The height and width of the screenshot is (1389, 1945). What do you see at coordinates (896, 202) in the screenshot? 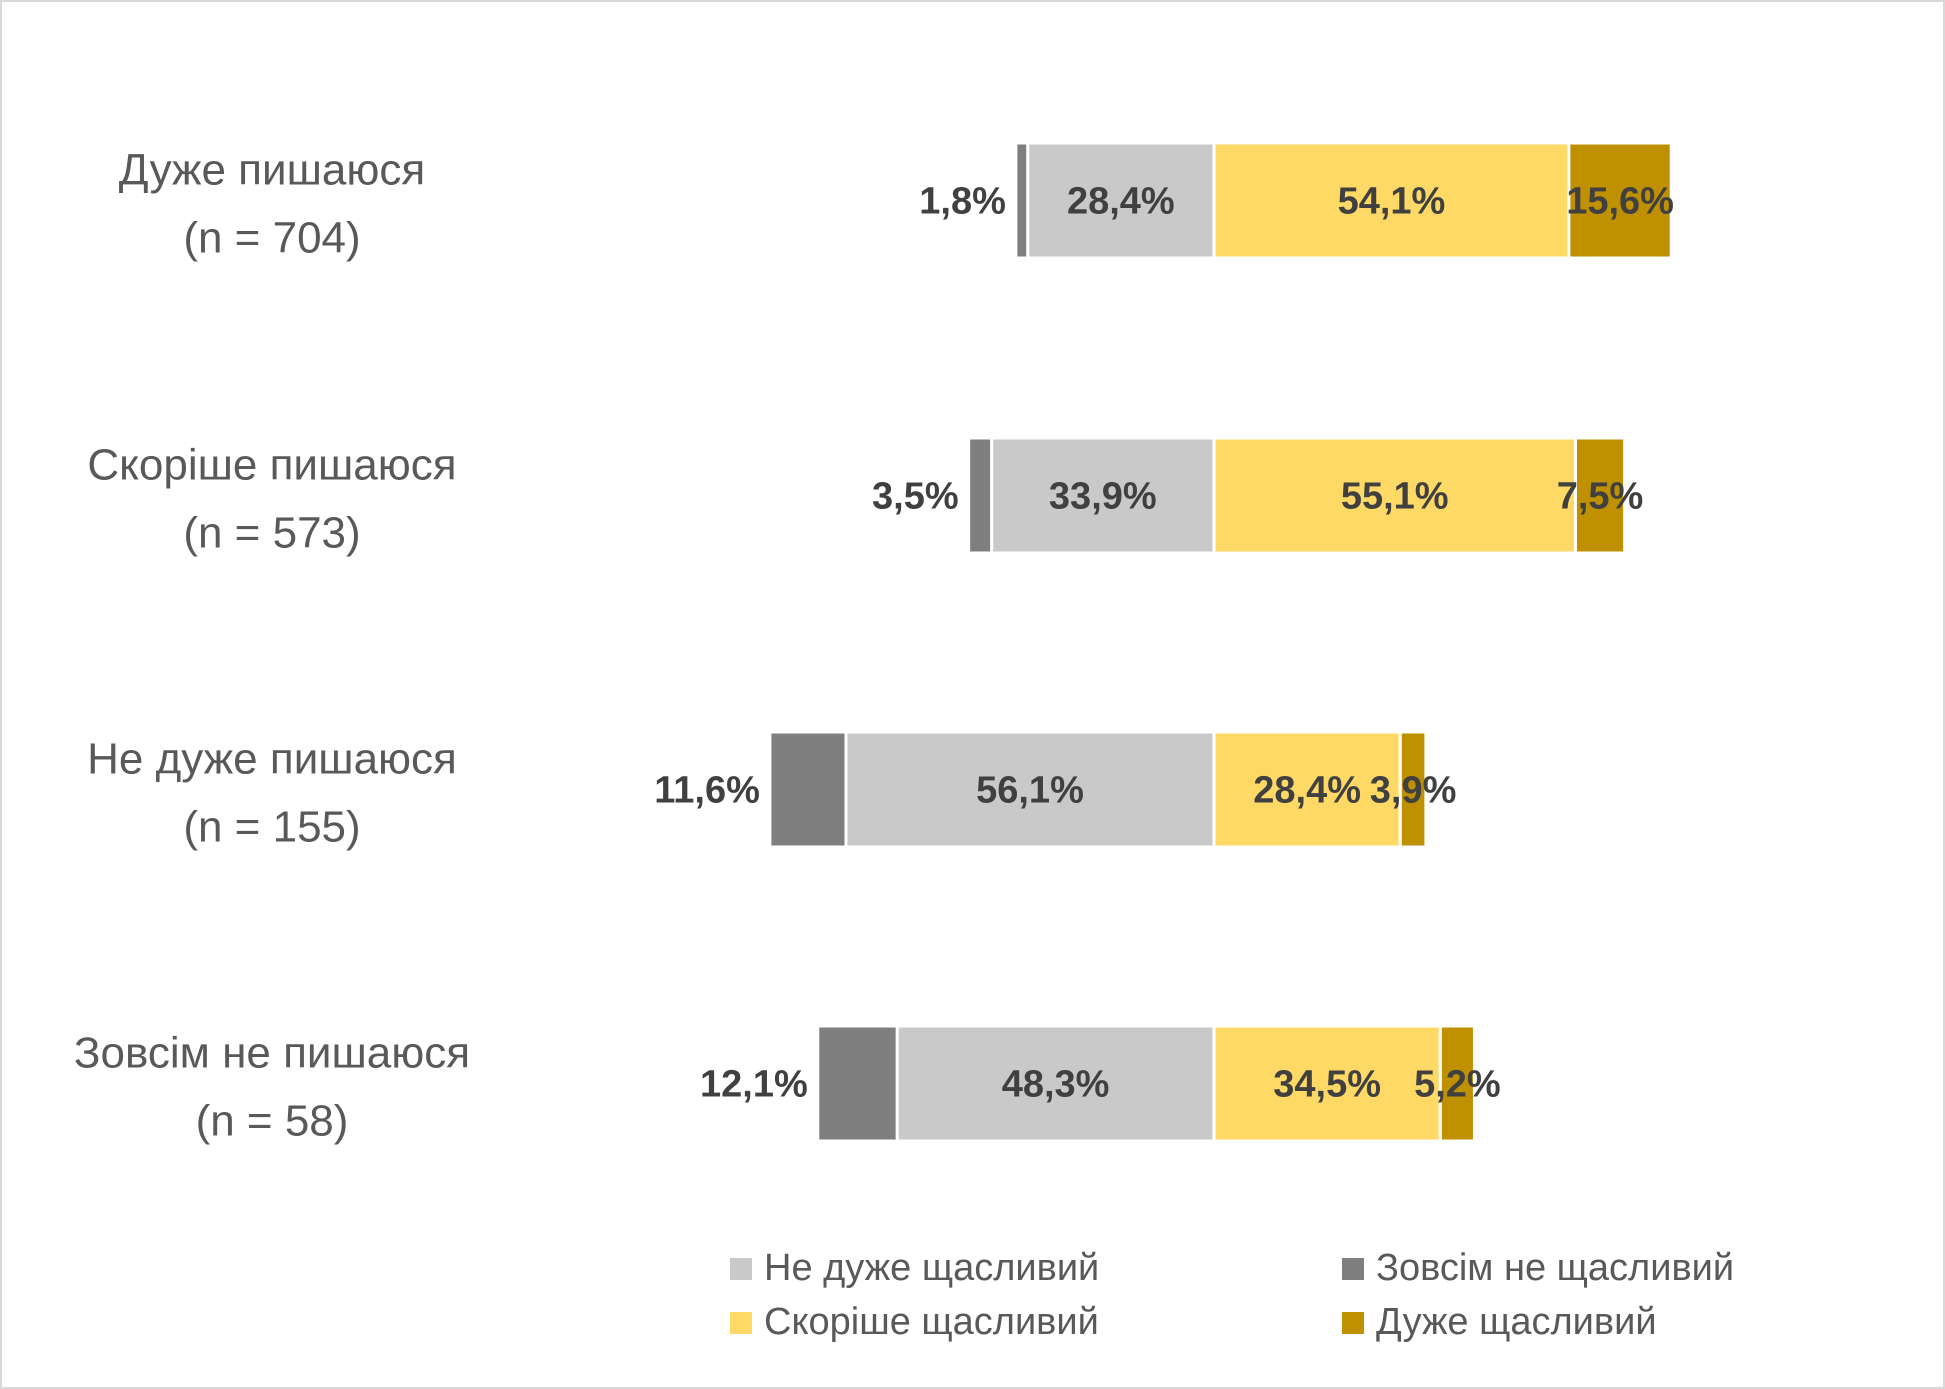
I see `bar-row: Дуже пишаюся (n = 704) 28,4% 1,8% 54,1% 15,6%` at bounding box center [896, 202].